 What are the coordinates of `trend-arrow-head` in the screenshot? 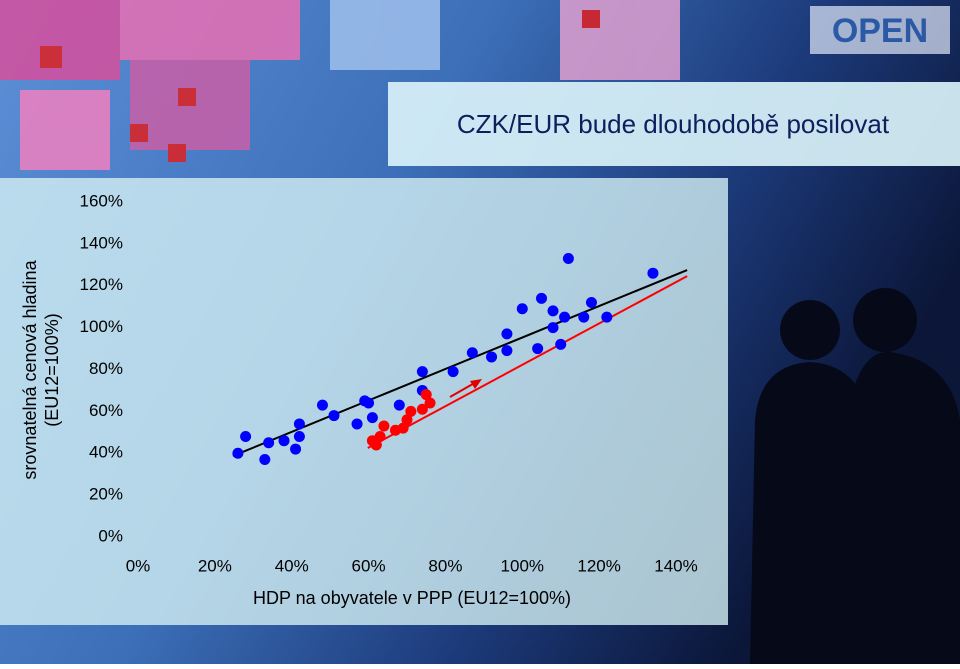 It's located at (476, 384).